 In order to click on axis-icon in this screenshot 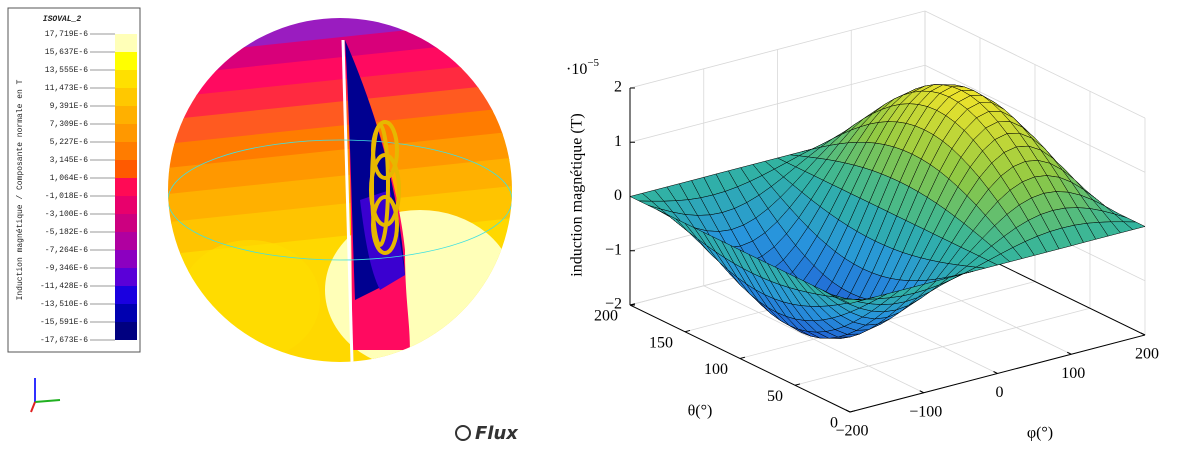, I will do `click(45, 395)`.